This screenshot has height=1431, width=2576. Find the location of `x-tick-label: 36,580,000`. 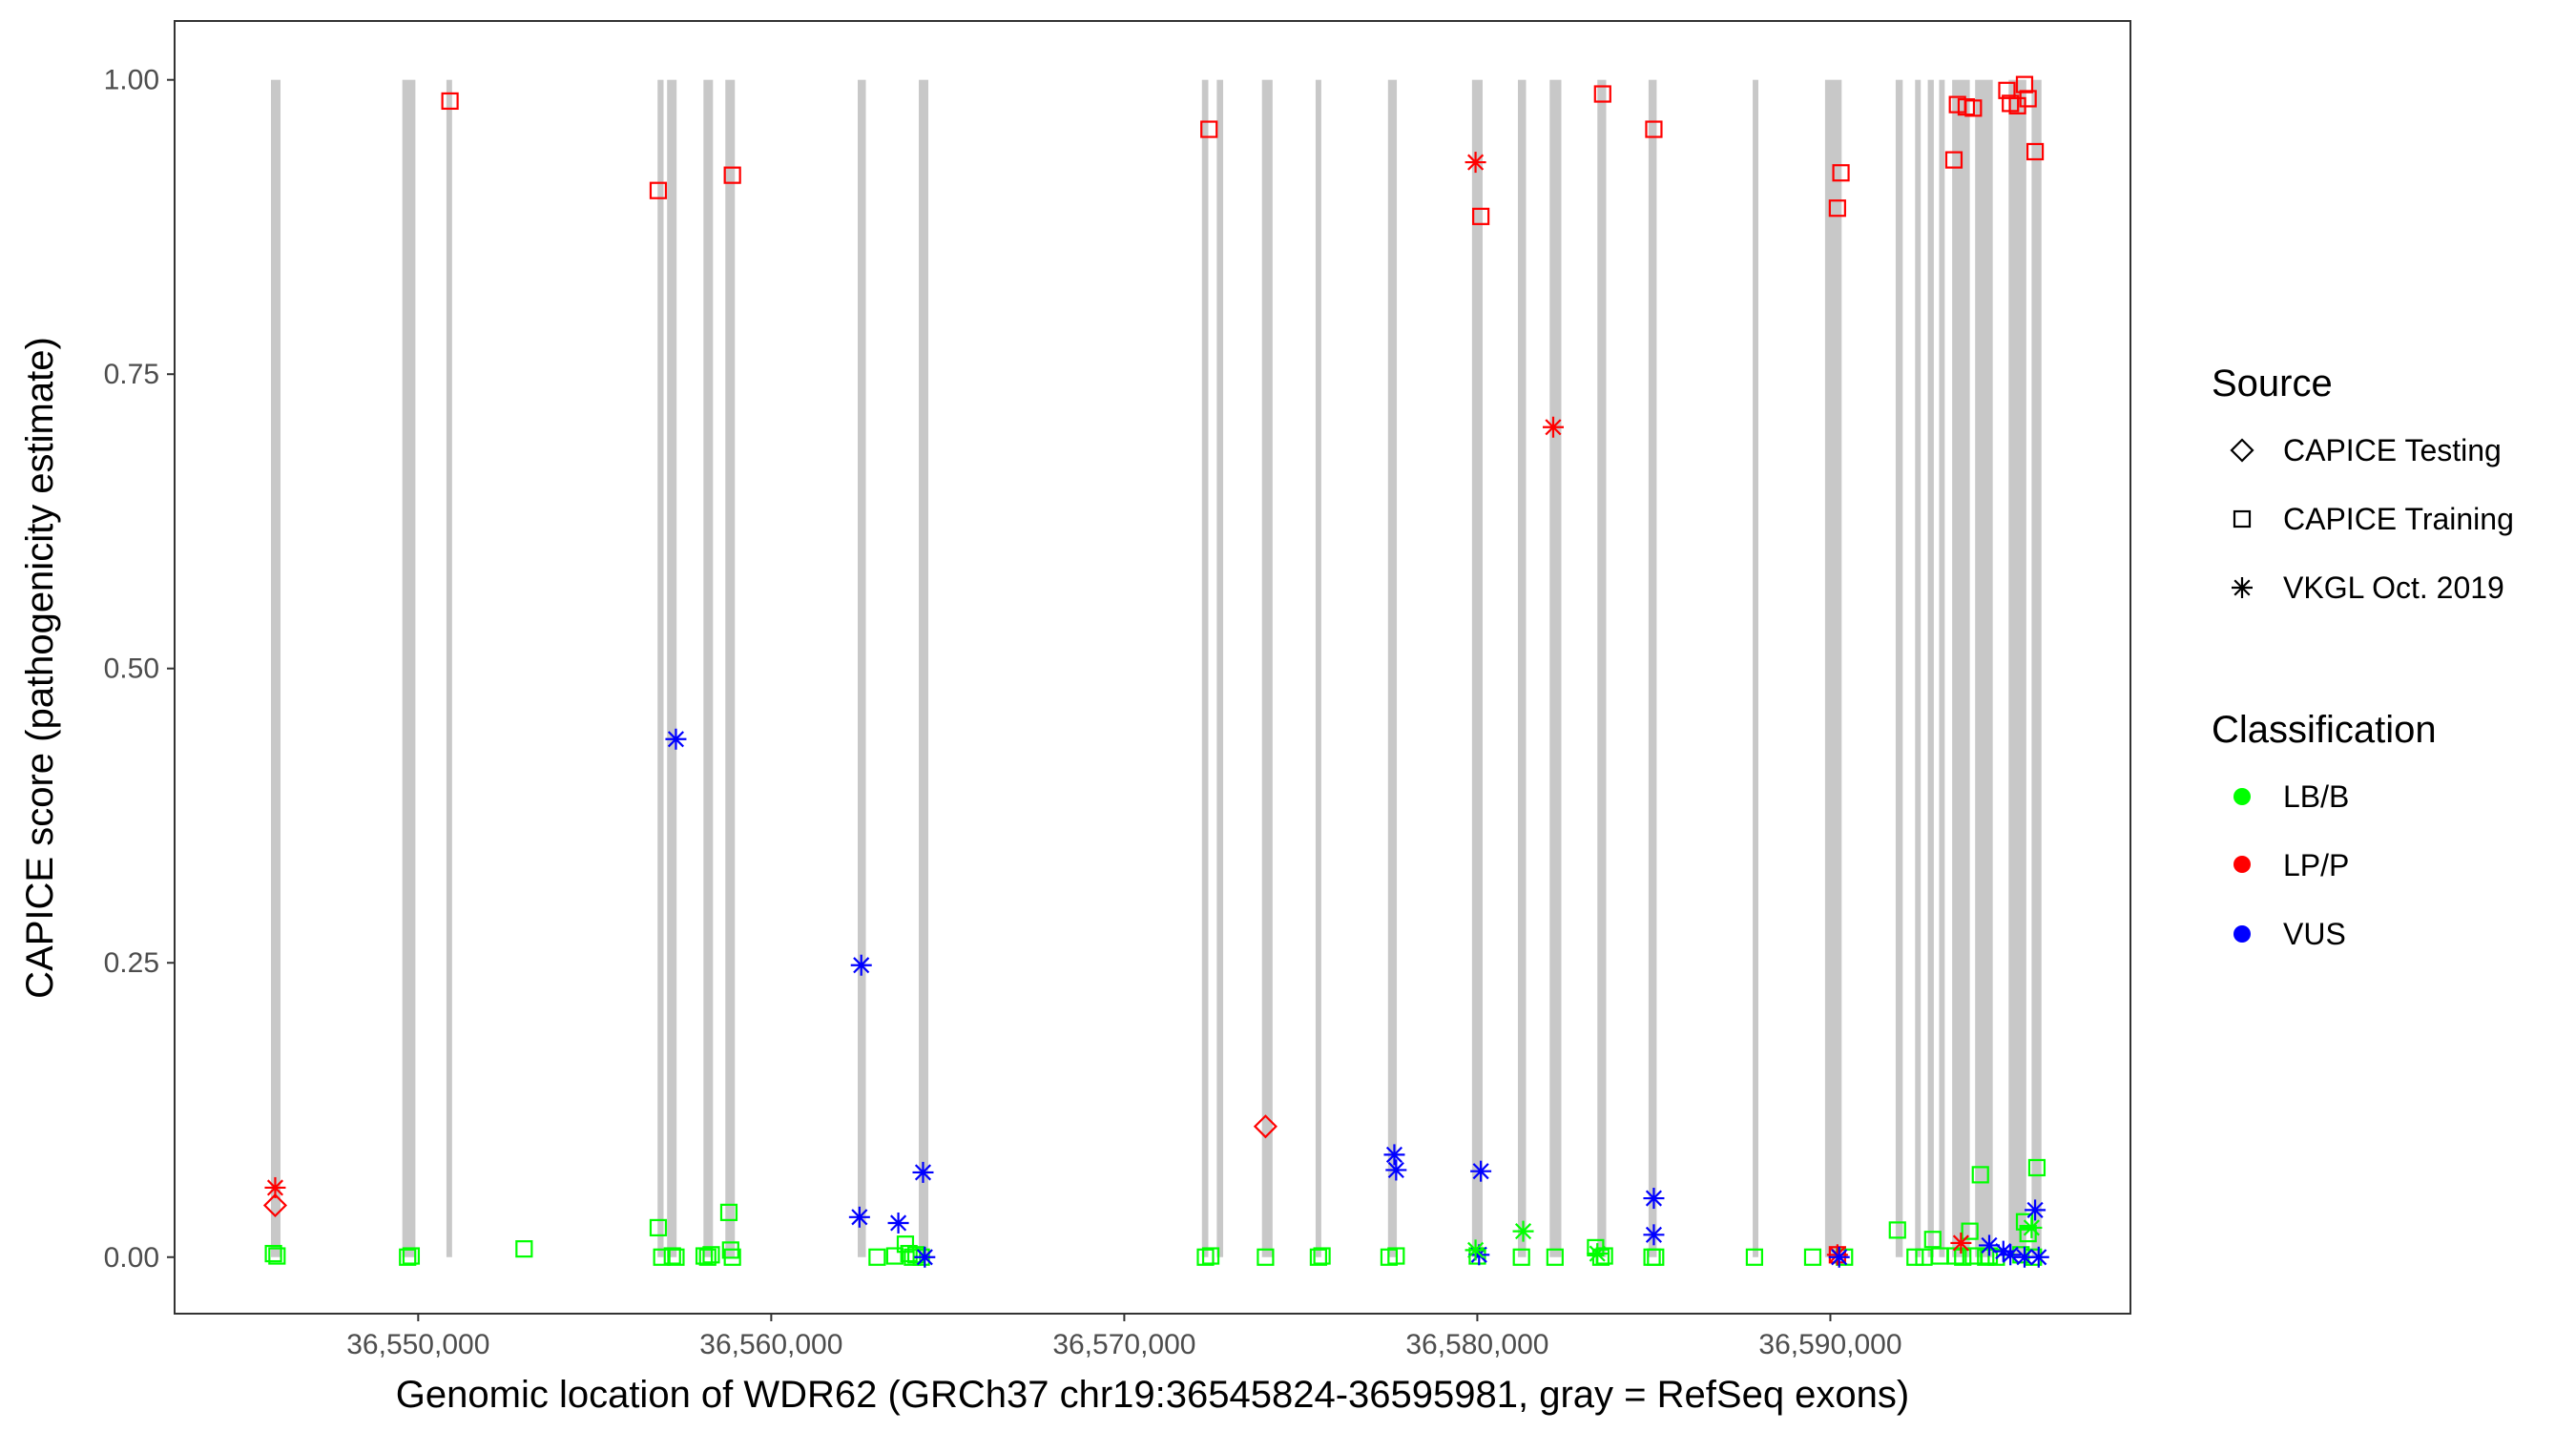

x-tick-label: 36,580,000 is located at coordinates (1476, 1344).